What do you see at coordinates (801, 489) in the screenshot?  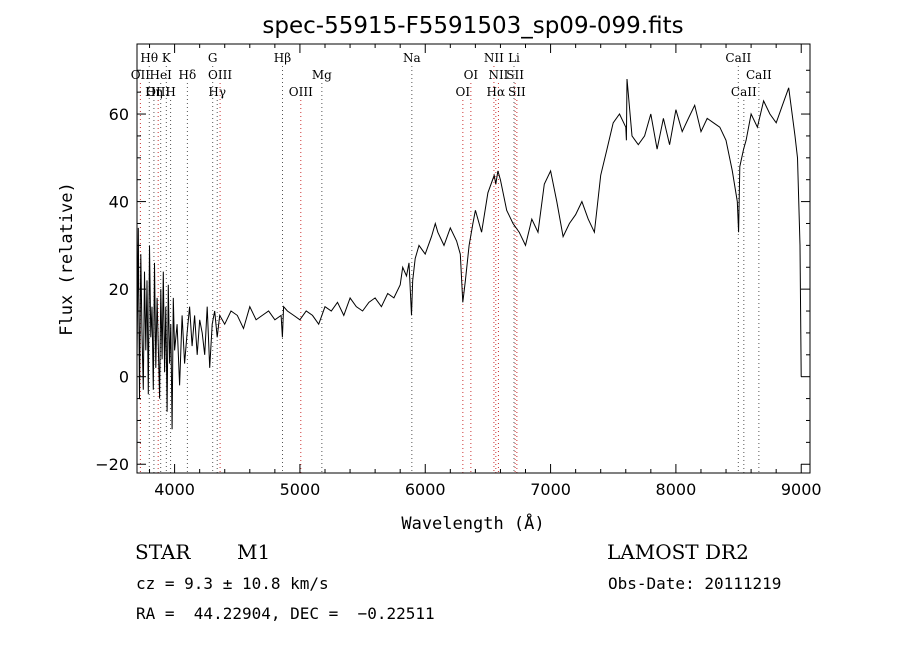 I see `x-tick-label: 9000` at bounding box center [801, 489].